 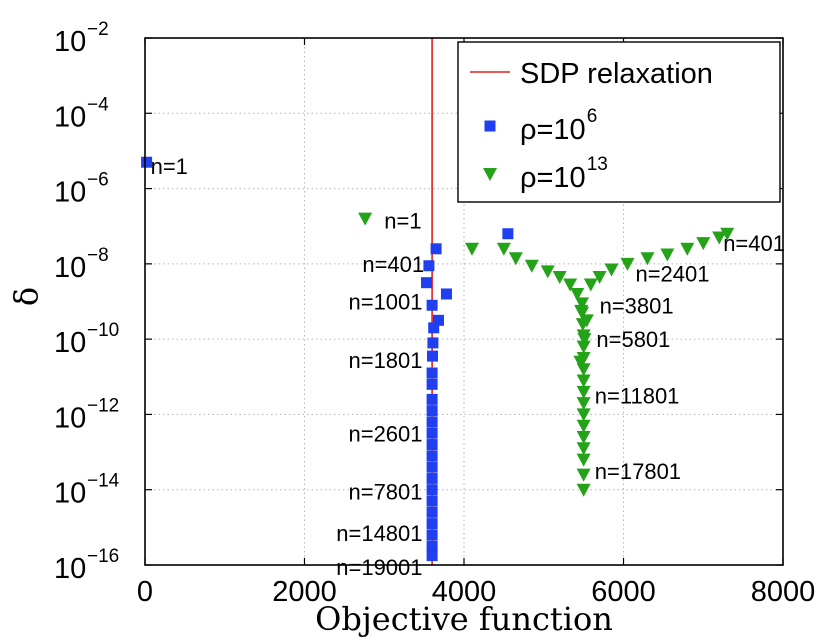 I want to click on point-annotation: n=5801, so click(x=633, y=339).